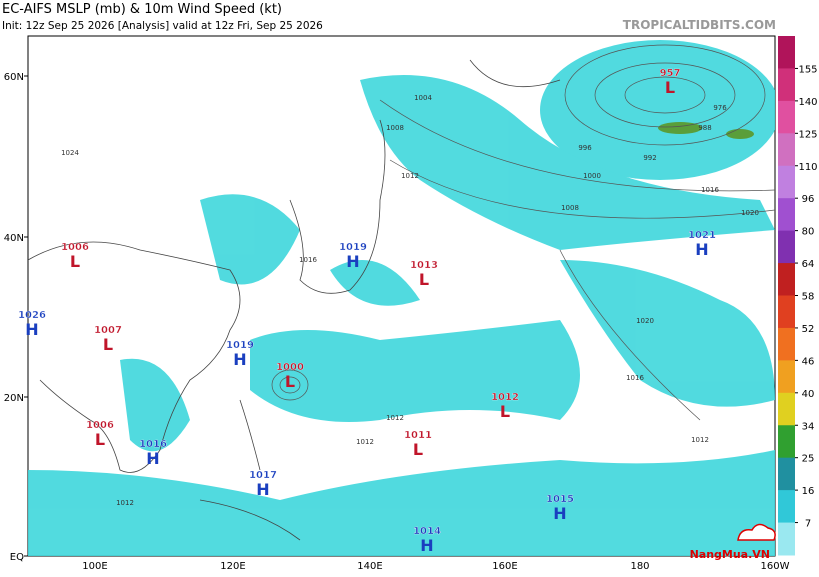 Image resolution: width=819 pixels, height=577 pixels. Describe the element at coordinates (14, 398) in the screenshot. I see `lat-label: 20N` at that location.